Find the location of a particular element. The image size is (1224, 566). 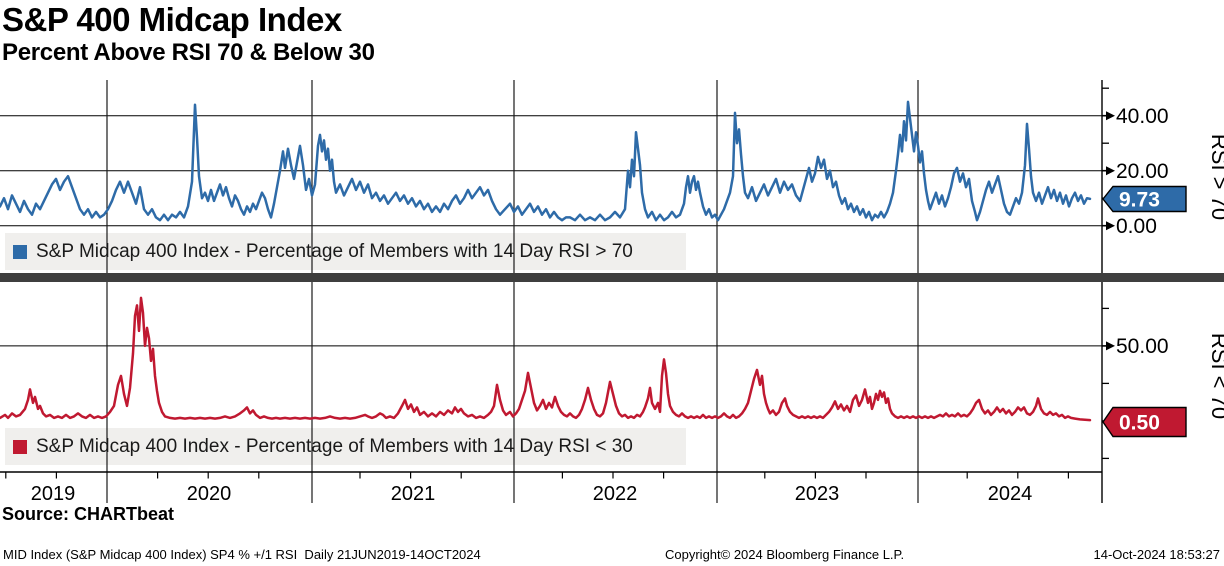

page-title: S&P 400 Midcap Index is located at coordinates (172, 19).